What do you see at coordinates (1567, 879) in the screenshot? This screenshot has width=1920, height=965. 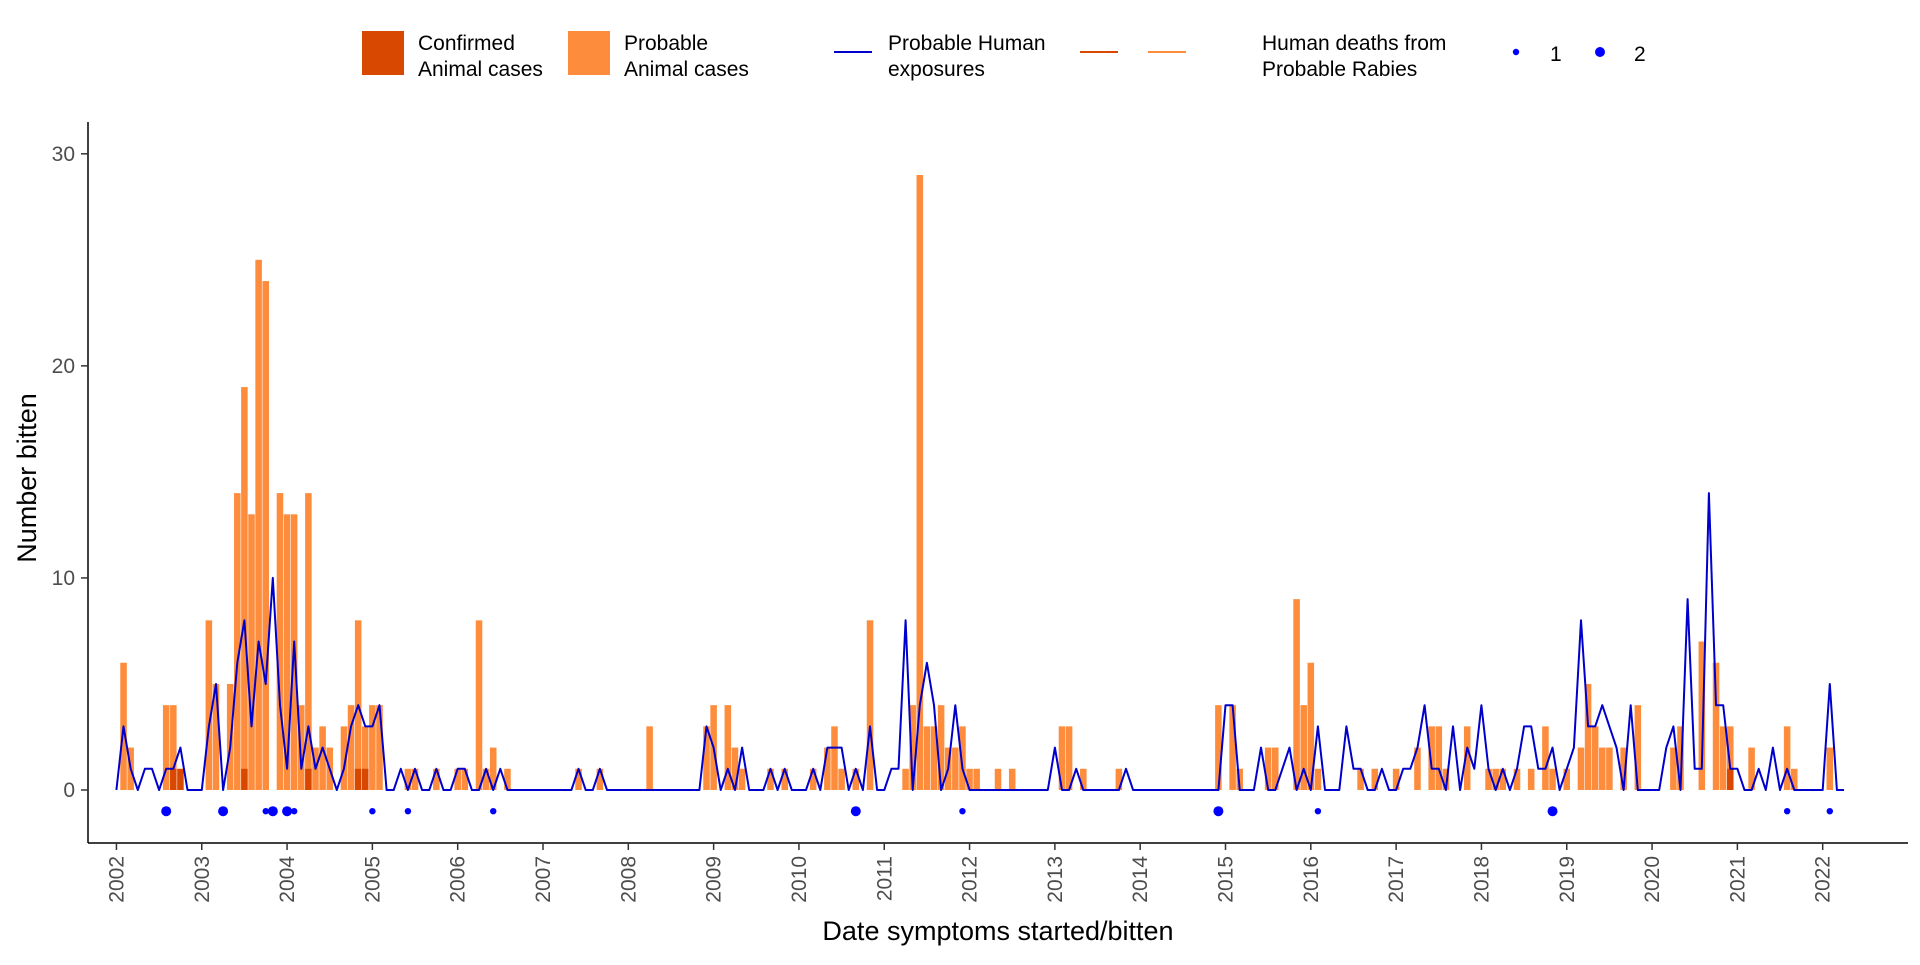 I see `x-tick-label: 2019` at bounding box center [1567, 879].